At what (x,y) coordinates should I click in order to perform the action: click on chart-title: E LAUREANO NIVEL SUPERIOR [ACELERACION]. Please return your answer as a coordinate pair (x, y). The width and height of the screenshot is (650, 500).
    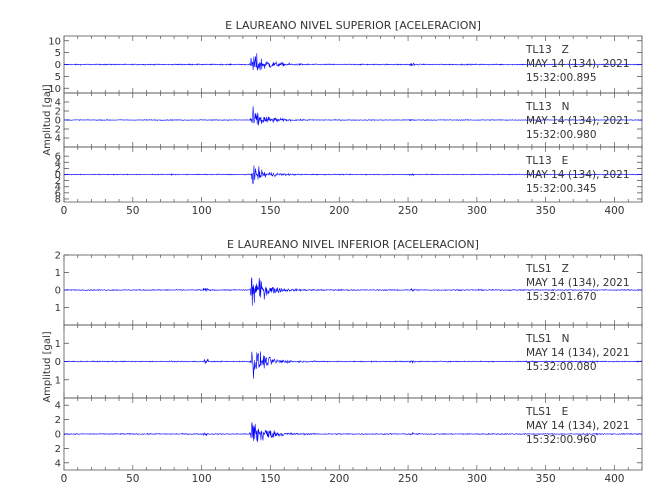
    Looking at the image, I should click on (353, 25).